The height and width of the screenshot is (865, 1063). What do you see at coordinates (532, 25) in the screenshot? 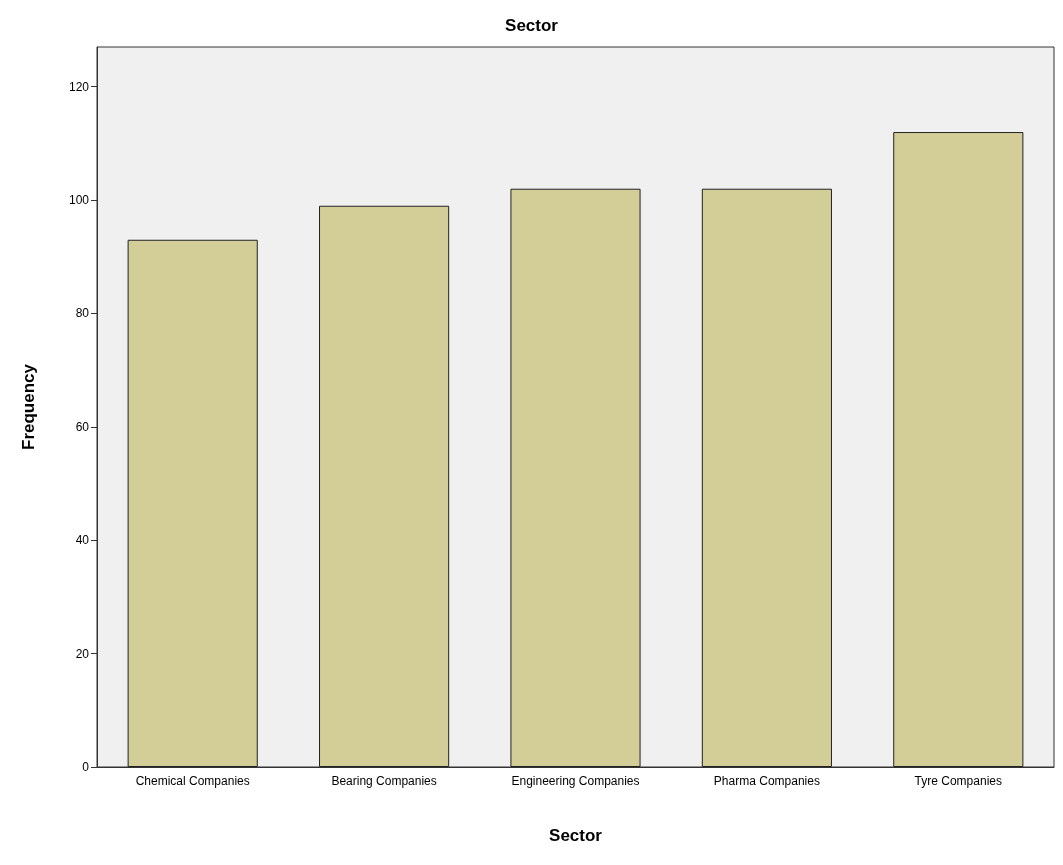
I see `chart-title: Sector` at bounding box center [532, 25].